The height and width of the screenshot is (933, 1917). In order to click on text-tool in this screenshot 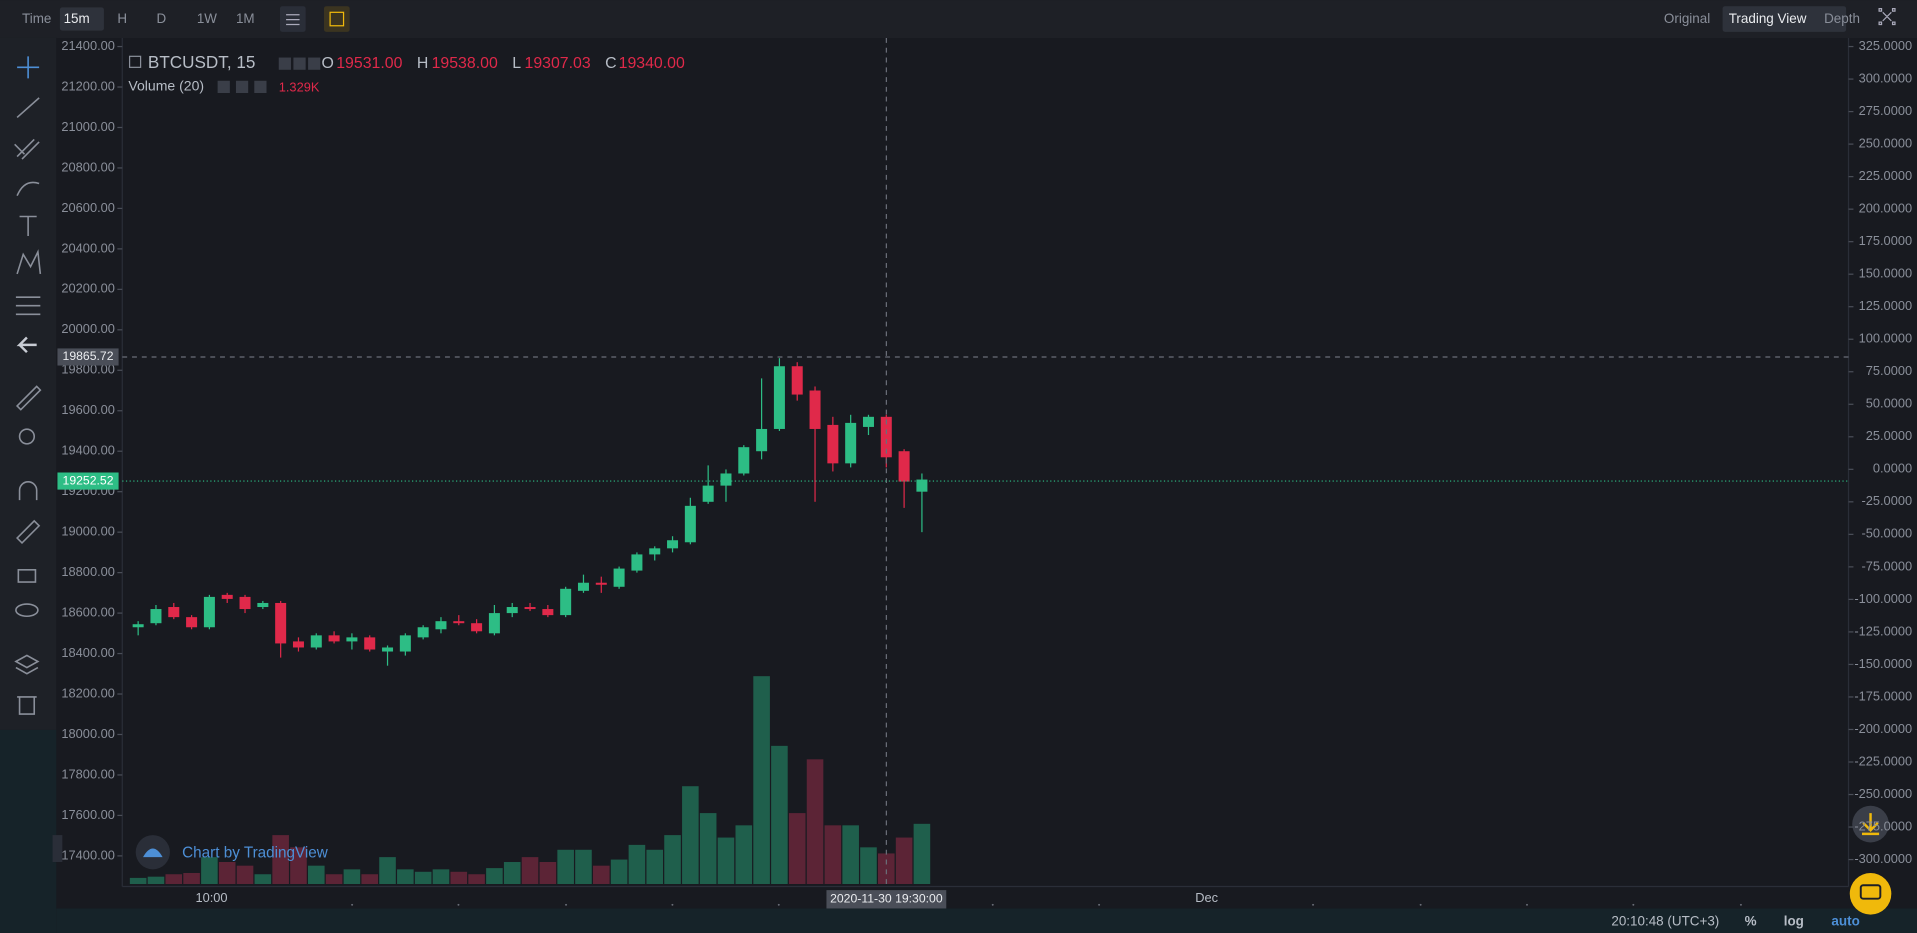, I will do `click(28, 226)`.